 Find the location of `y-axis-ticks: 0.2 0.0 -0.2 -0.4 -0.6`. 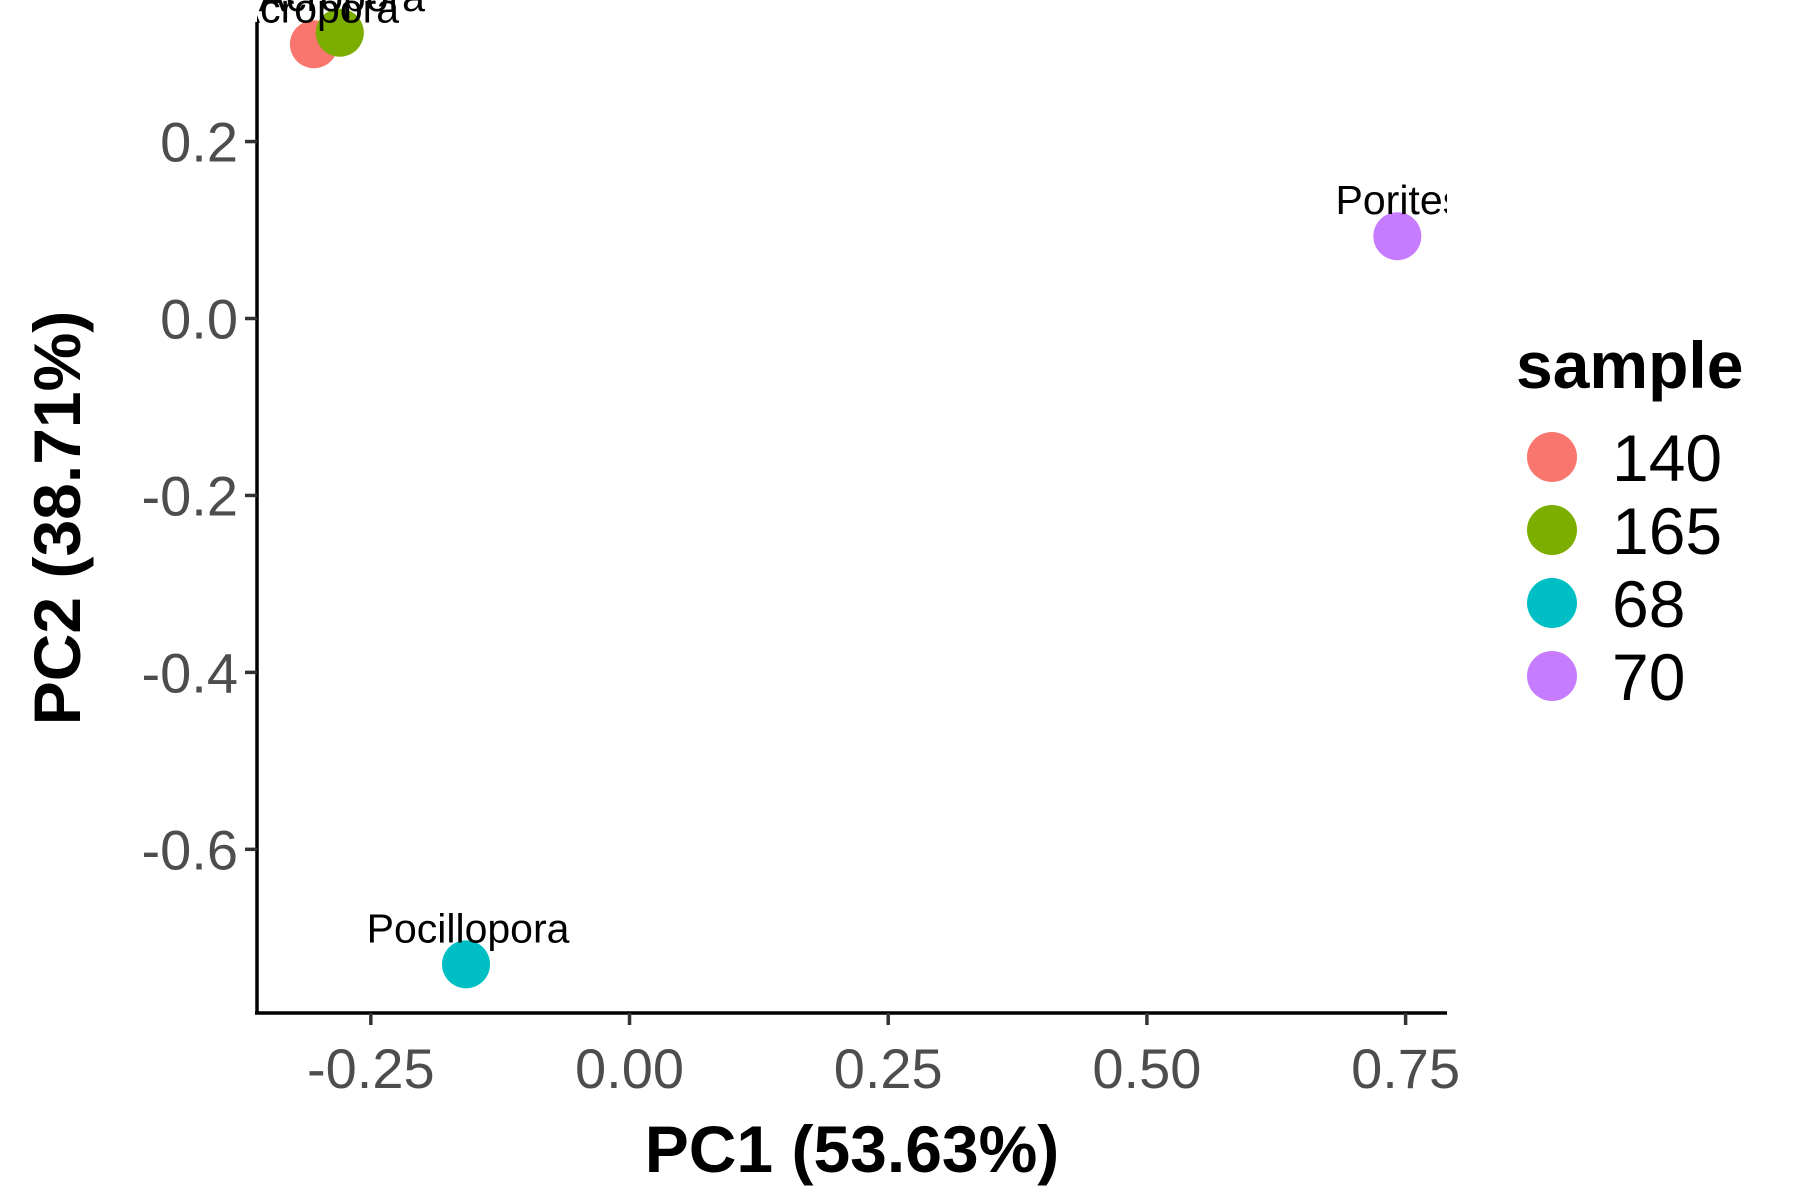

y-axis-ticks: 0.2 0.0 -0.2 -0.4 -0.6 is located at coordinates (199, 496).